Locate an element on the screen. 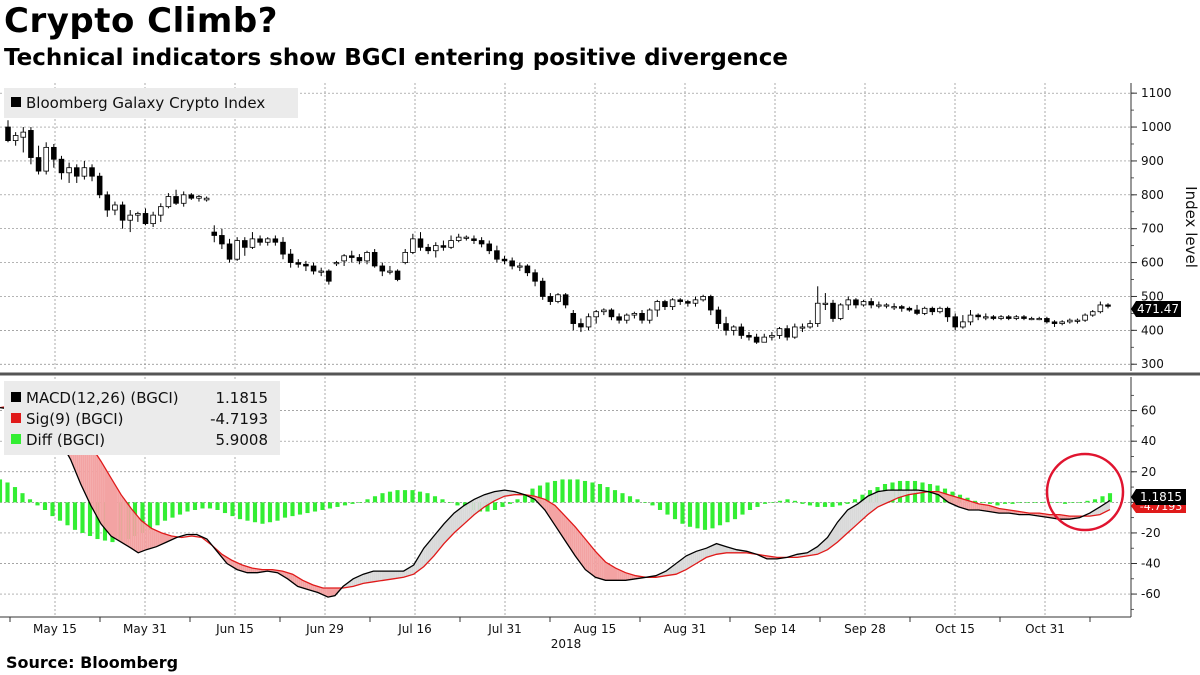 This screenshot has width=1200, height=675. diff-legend-swatch is located at coordinates (16, 439).